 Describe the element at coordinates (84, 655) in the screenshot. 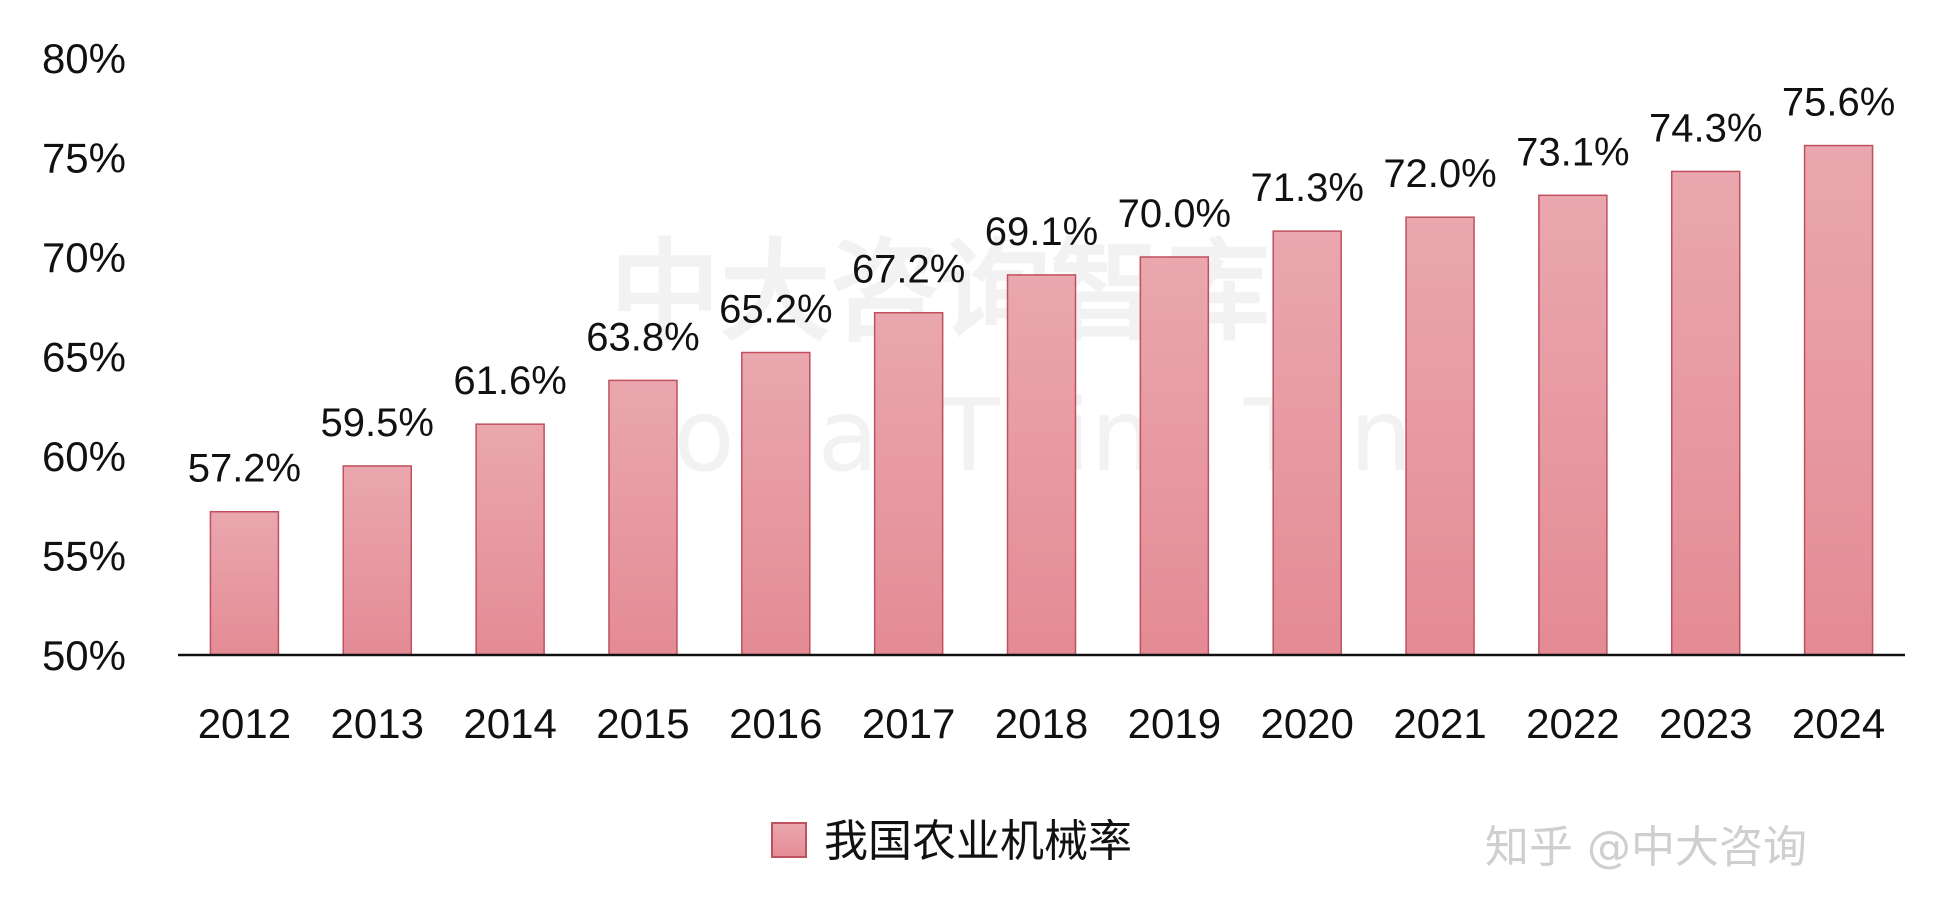

I see `y-tick-label: 50%` at that location.